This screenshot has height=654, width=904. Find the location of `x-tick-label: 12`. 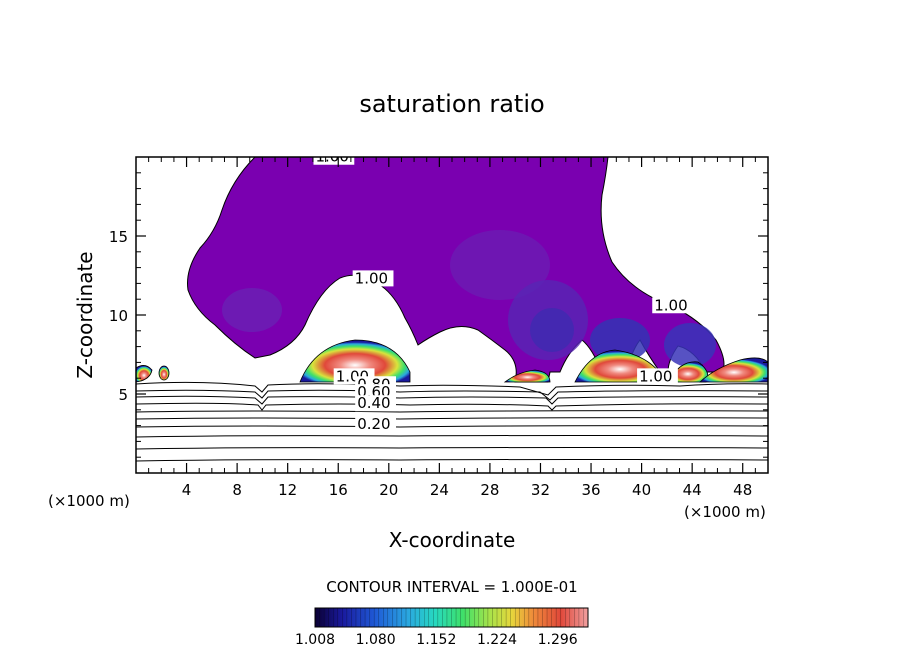

x-tick-label: 12 is located at coordinates (287, 490).